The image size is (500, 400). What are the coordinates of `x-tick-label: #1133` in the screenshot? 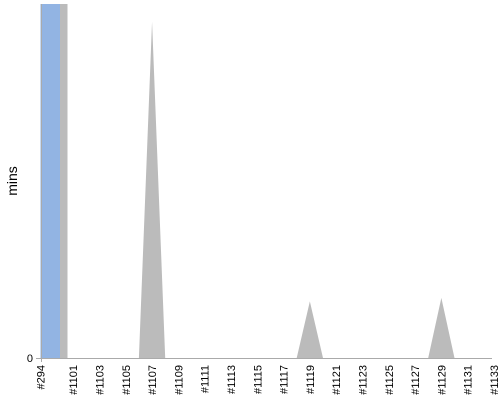 It's located at (494, 380).